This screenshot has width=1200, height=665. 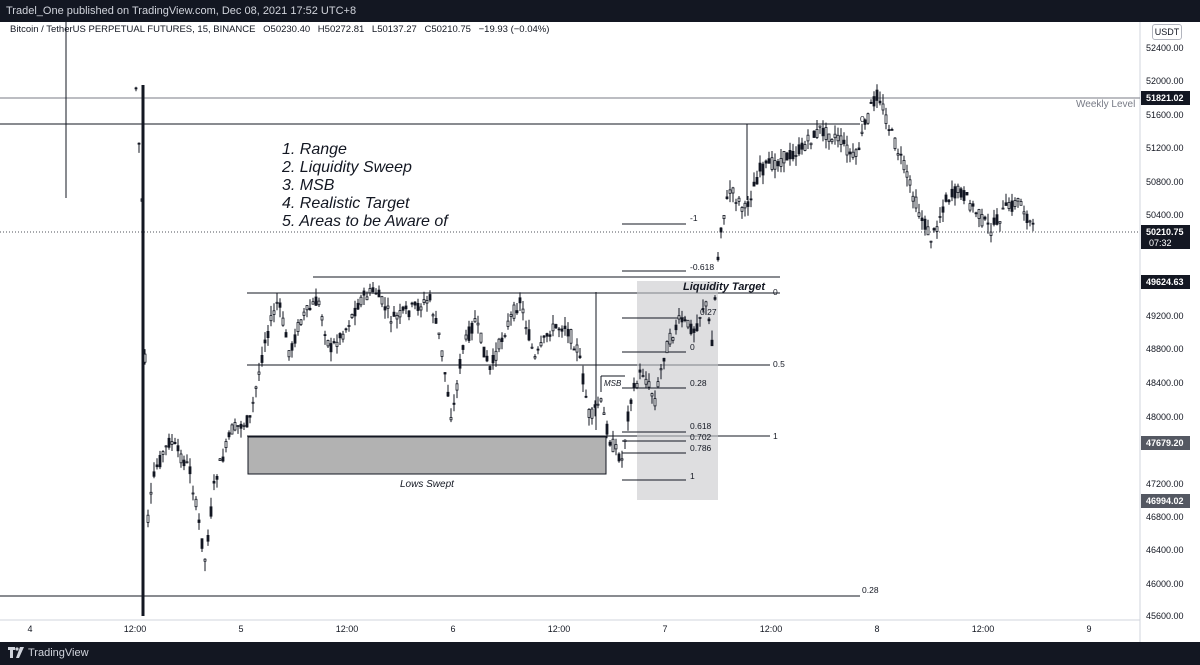 What do you see at coordinates (862, 119) in the screenshot?
I see `fib-label: 0` at bounding box center [862, 119].